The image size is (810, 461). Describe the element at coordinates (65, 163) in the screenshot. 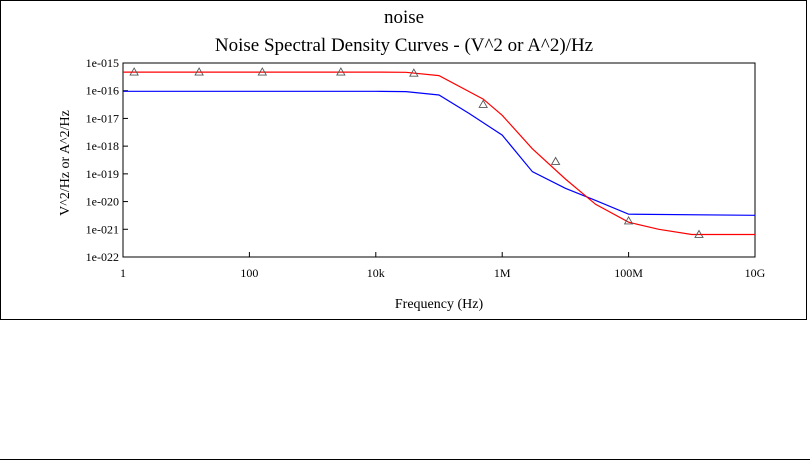

I see `y-axis-label: V^2/Hz or A^2/Hz` at that location.